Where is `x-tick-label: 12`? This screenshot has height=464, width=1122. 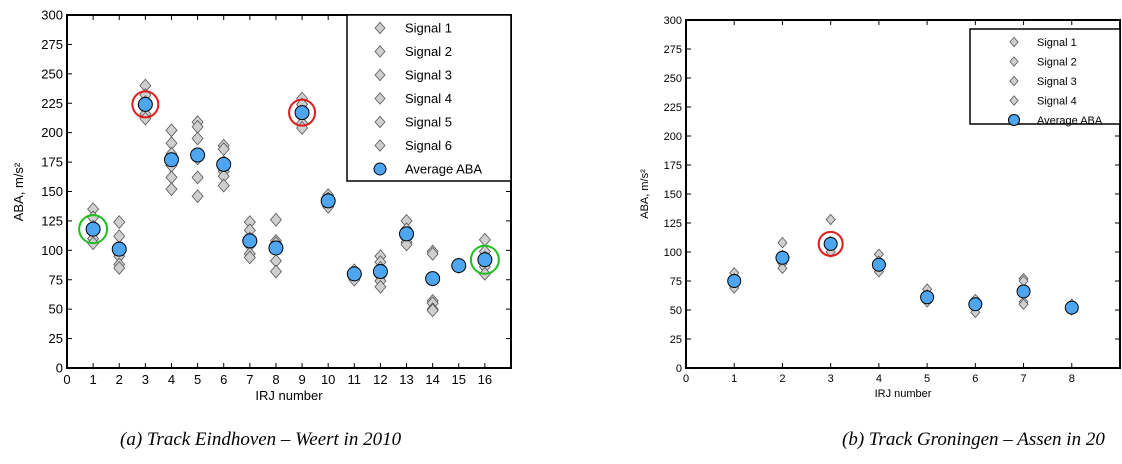 x-tick-label: 12 is located at coordinates (380, 379).